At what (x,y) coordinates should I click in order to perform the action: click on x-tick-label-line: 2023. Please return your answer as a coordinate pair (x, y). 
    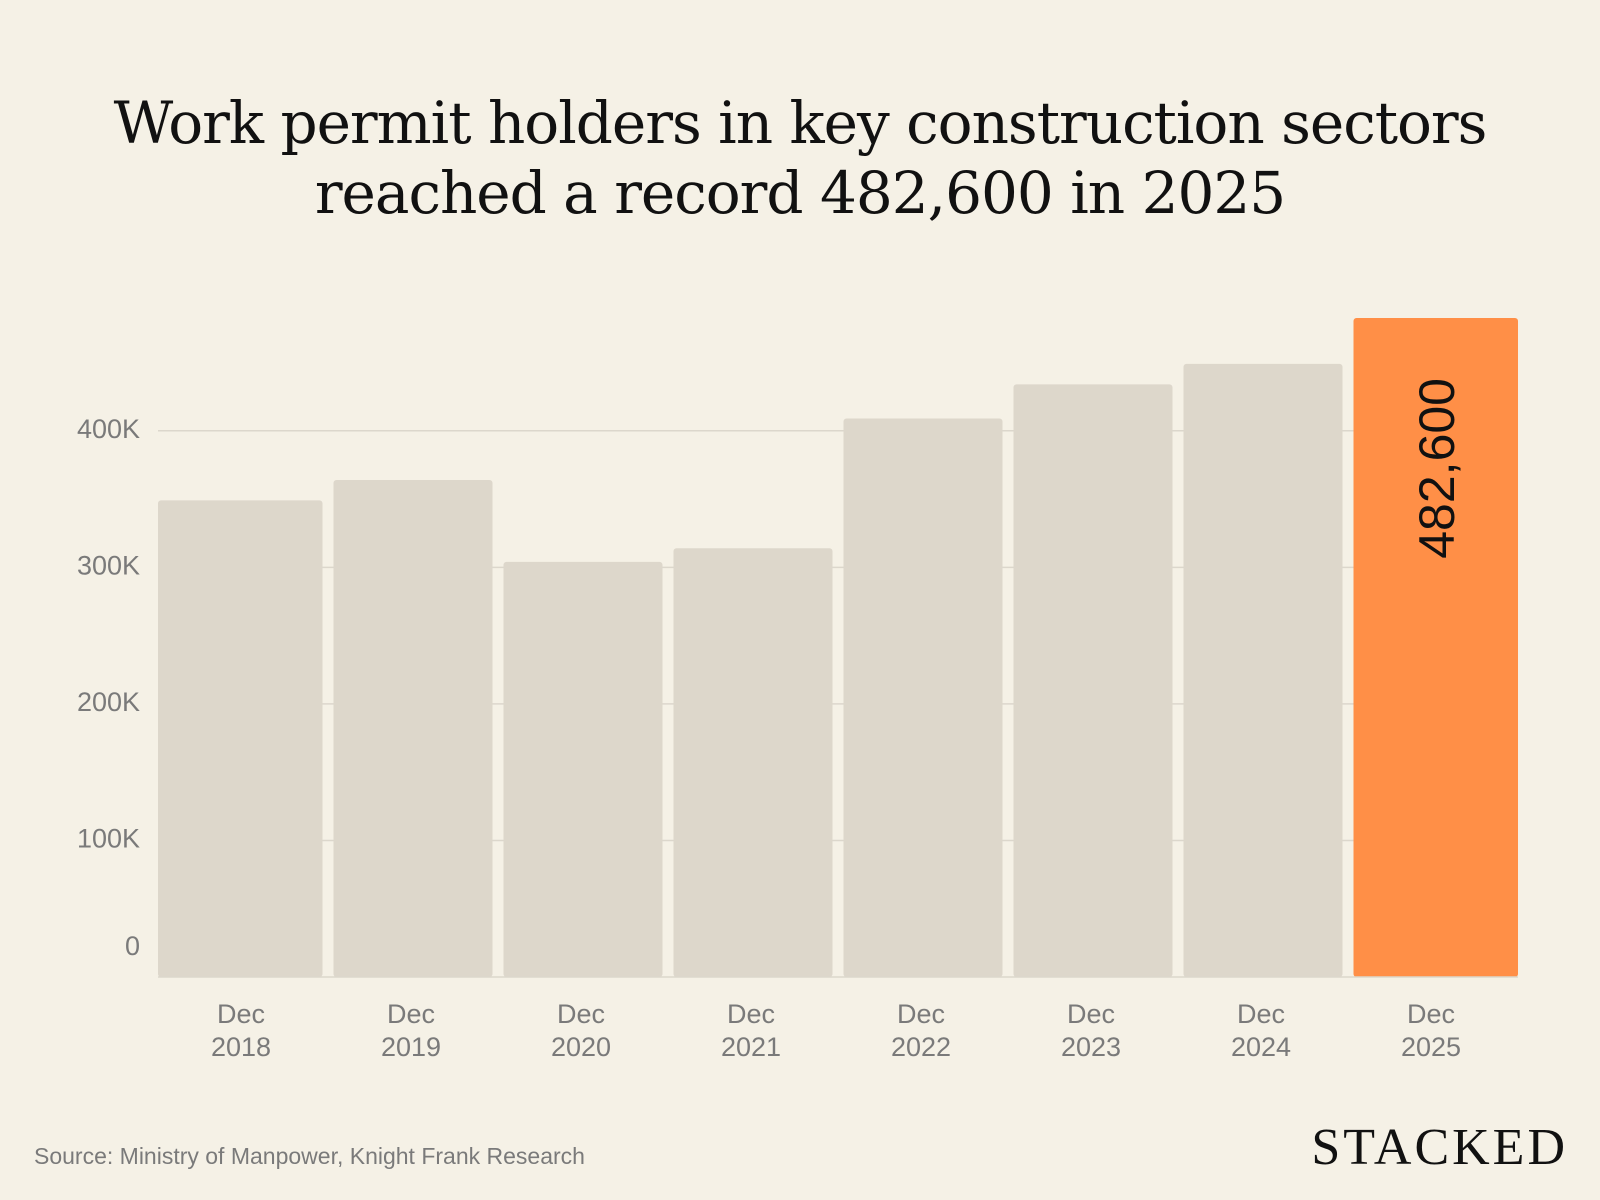
    Looking at the image, I should click on (1091, 1047).